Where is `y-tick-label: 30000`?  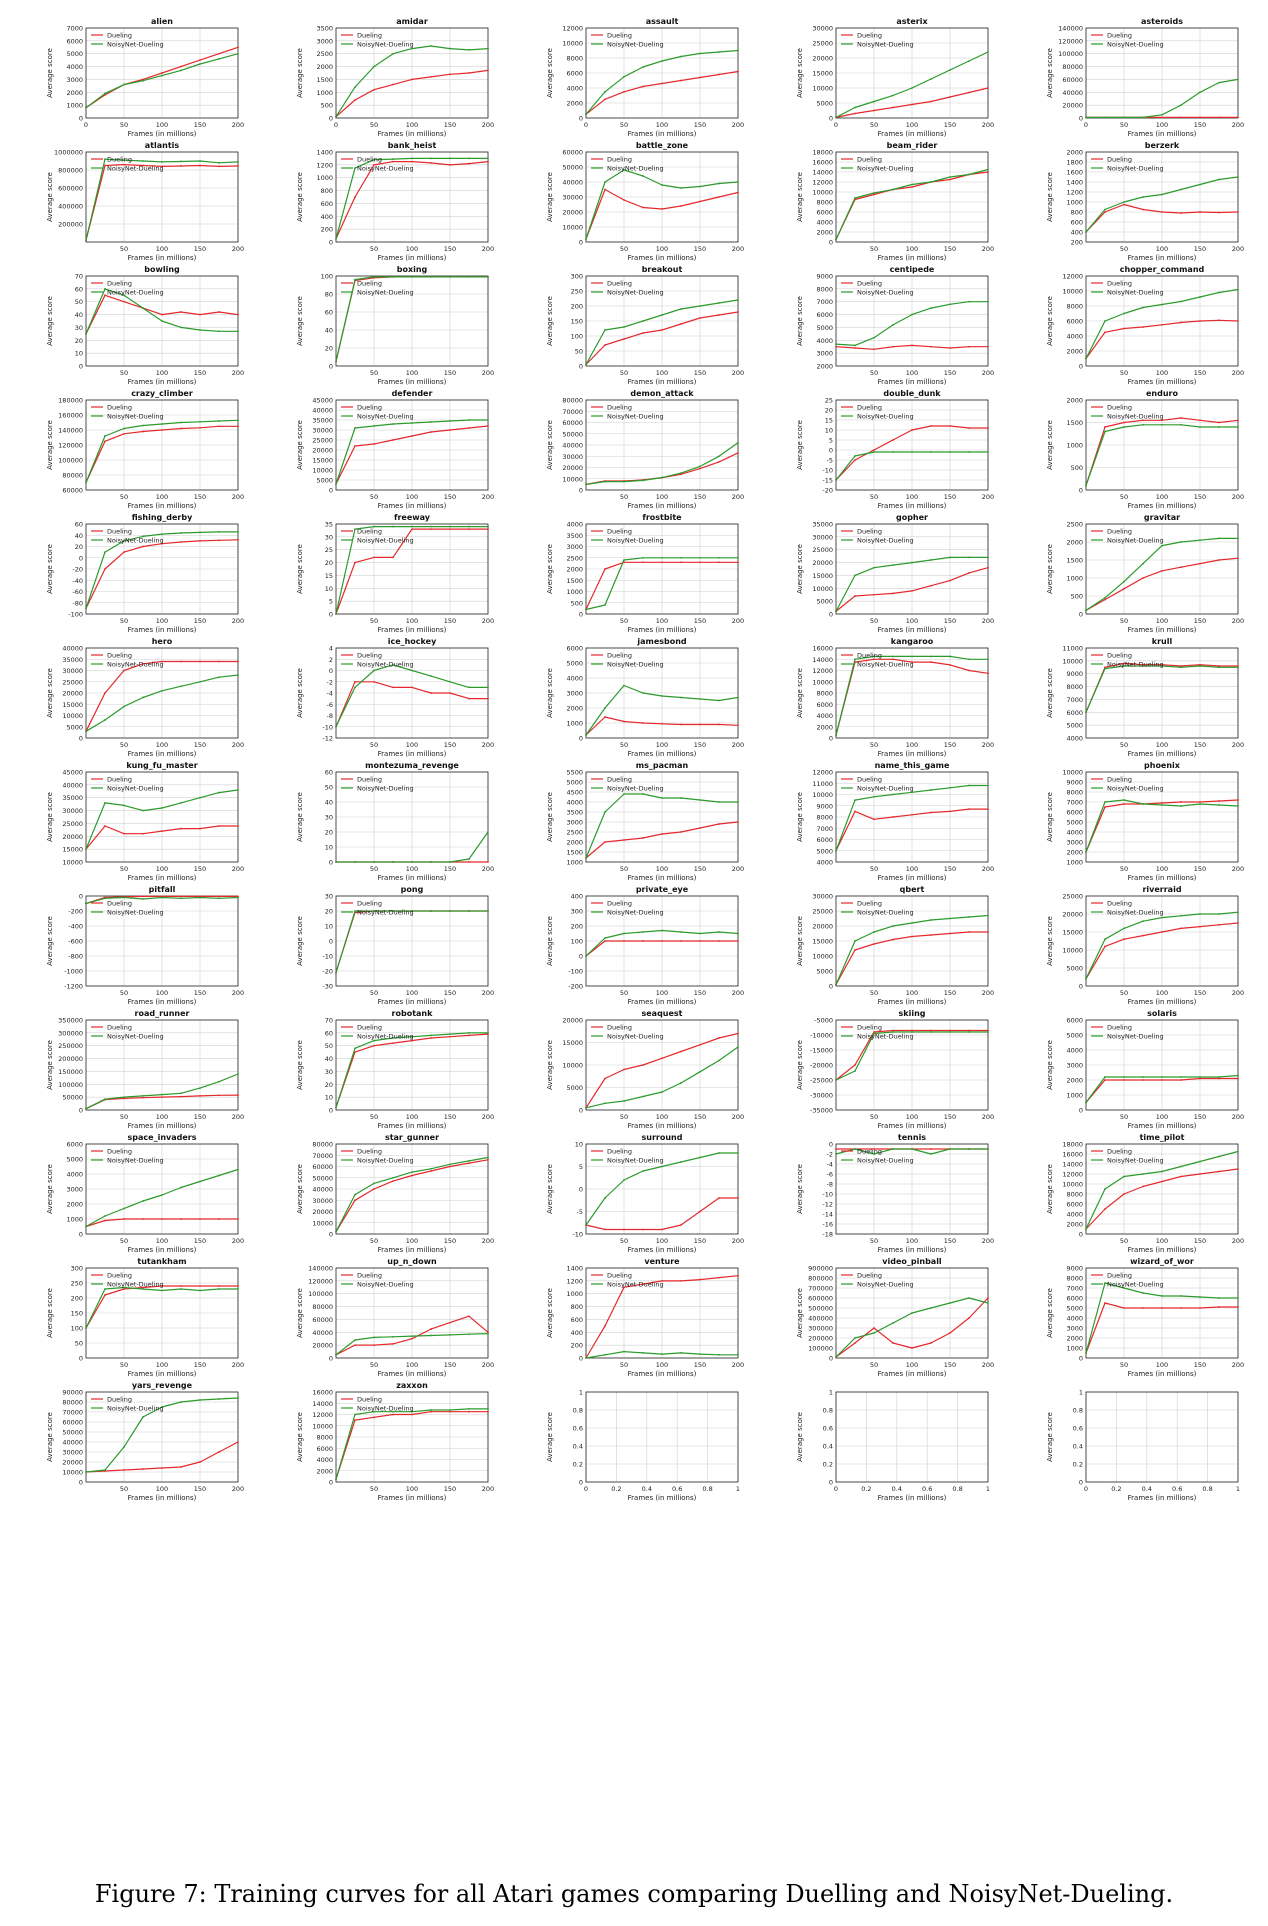
y-tick-label: 30000 is located at coordinates (72, 811).